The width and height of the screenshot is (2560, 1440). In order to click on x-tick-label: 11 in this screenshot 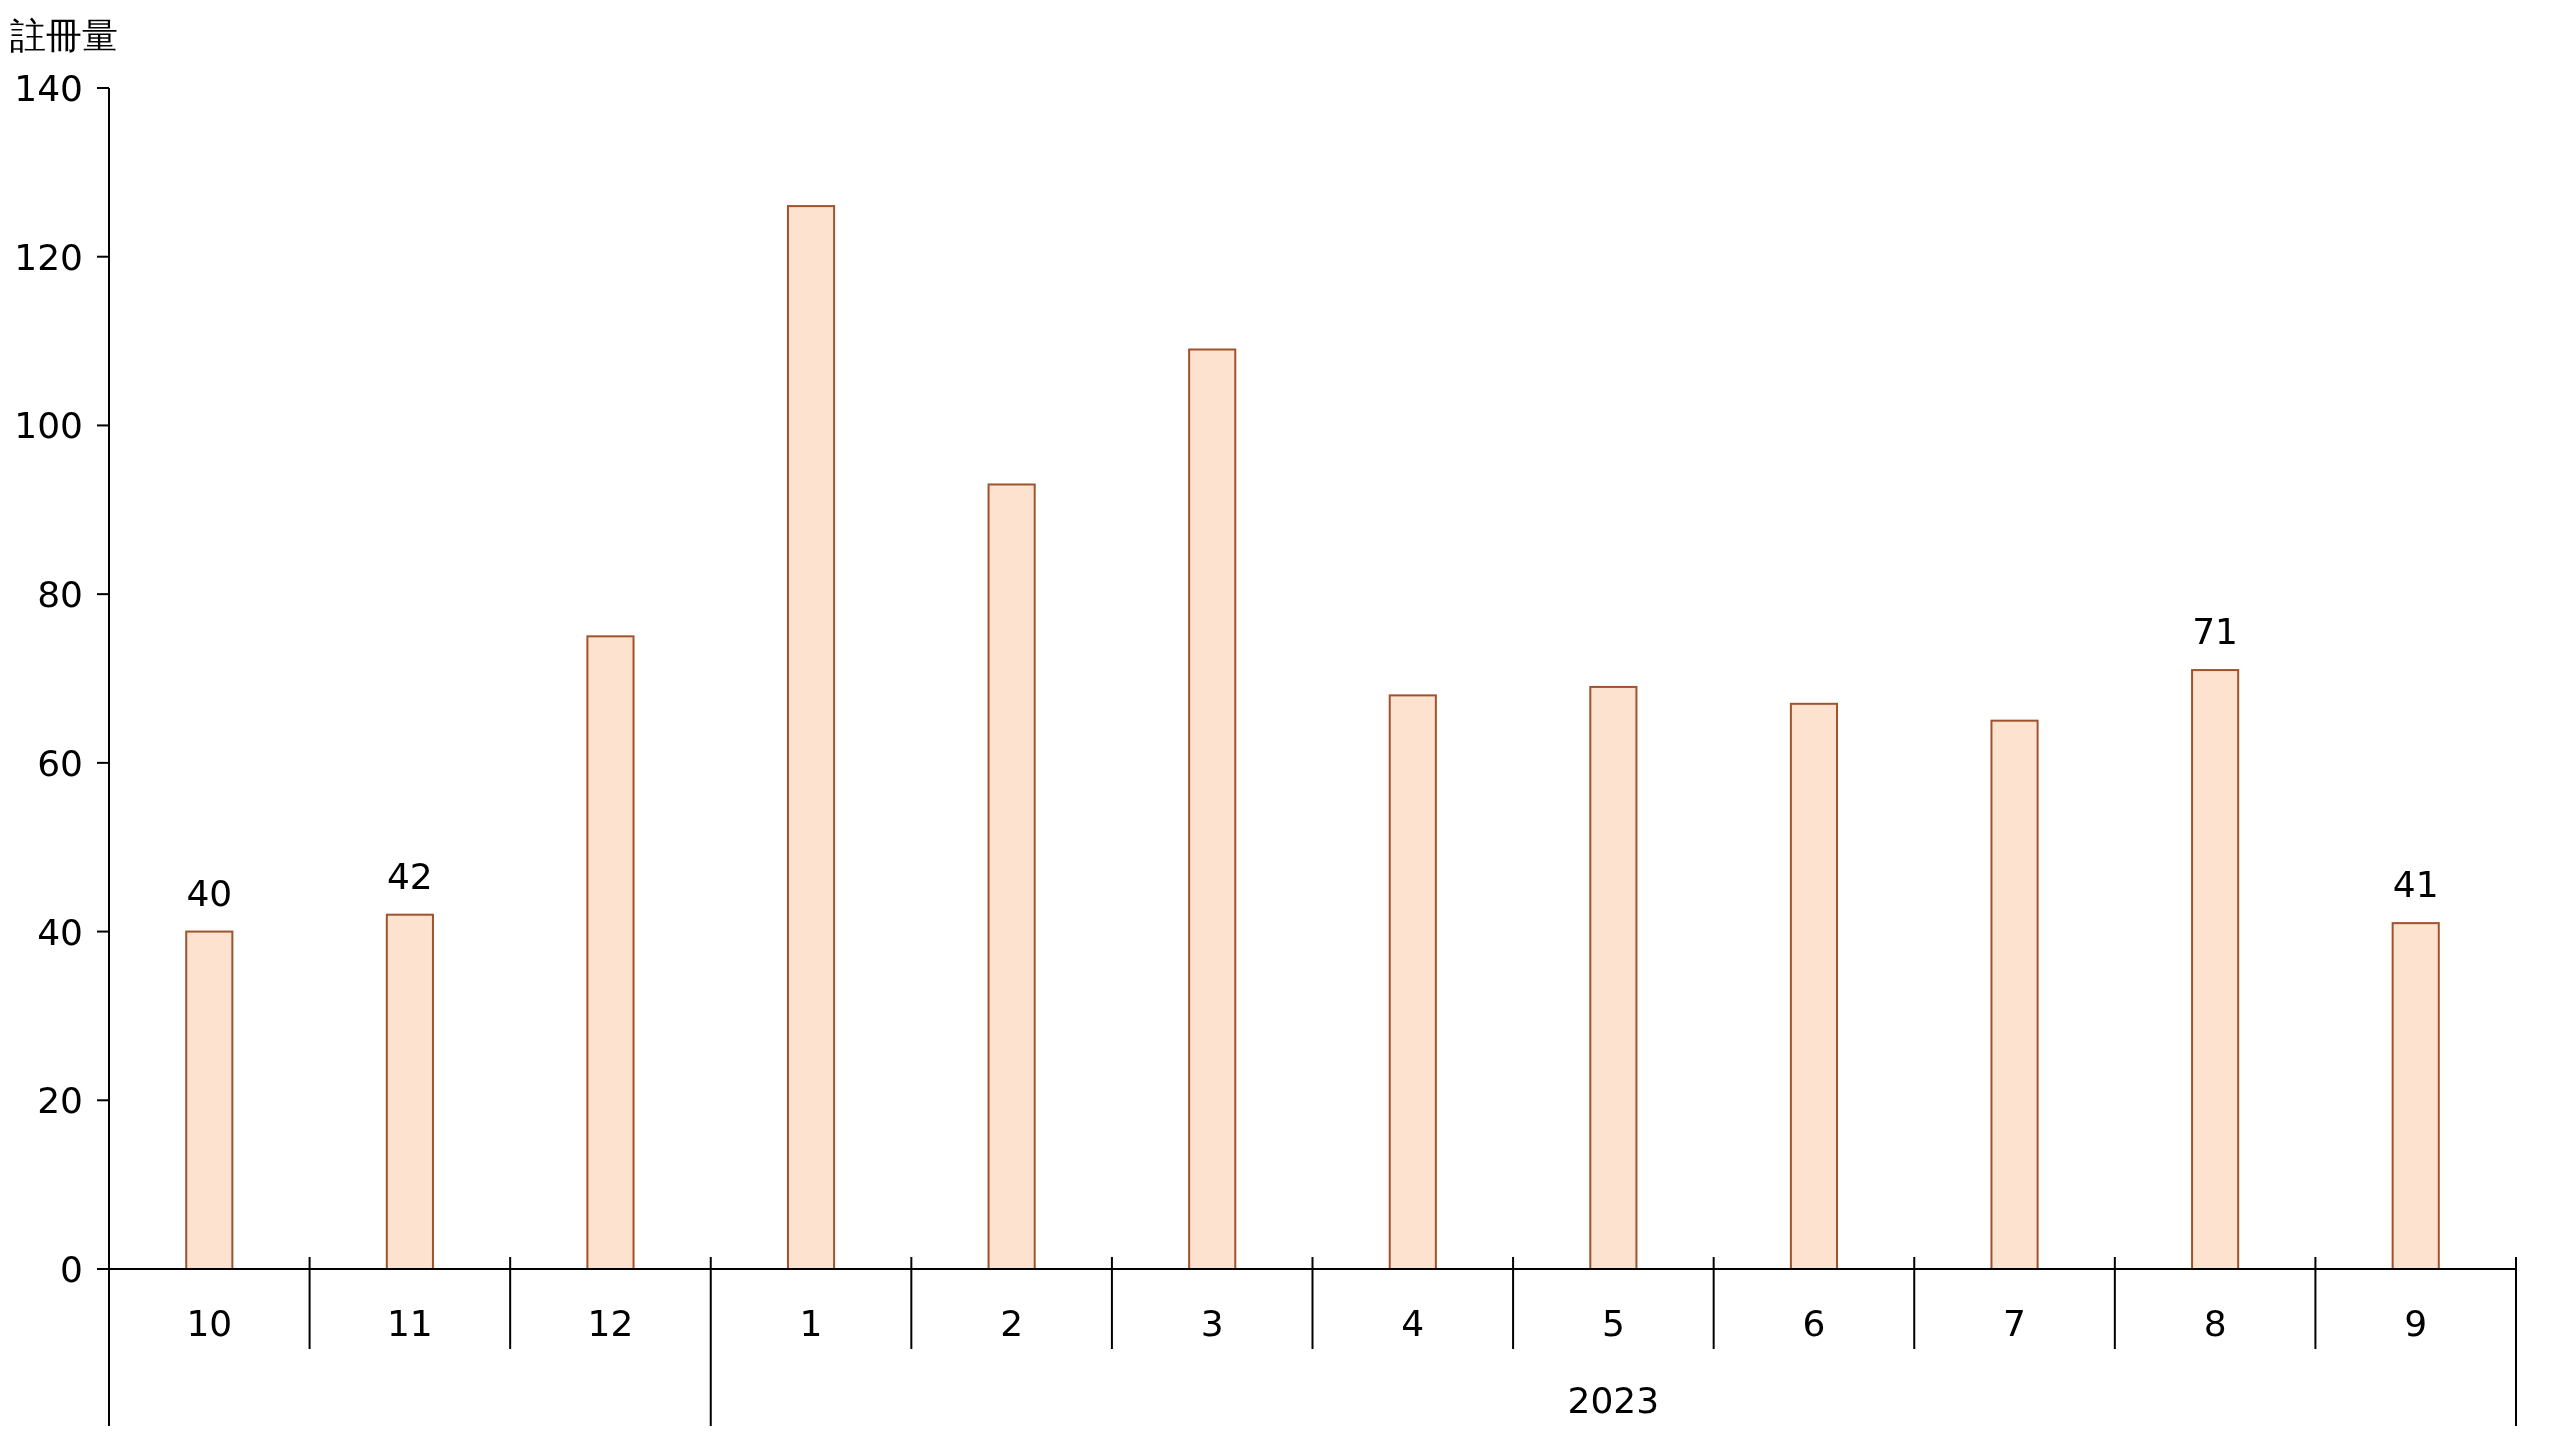, I will do `click(409, 1323)`.